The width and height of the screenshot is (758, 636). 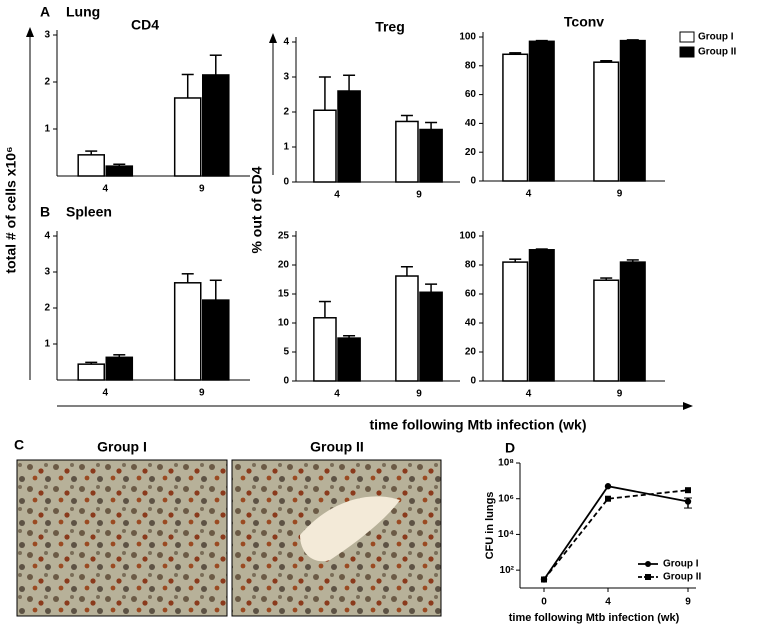 I want to click on series-line, so click(x=616, y=535).